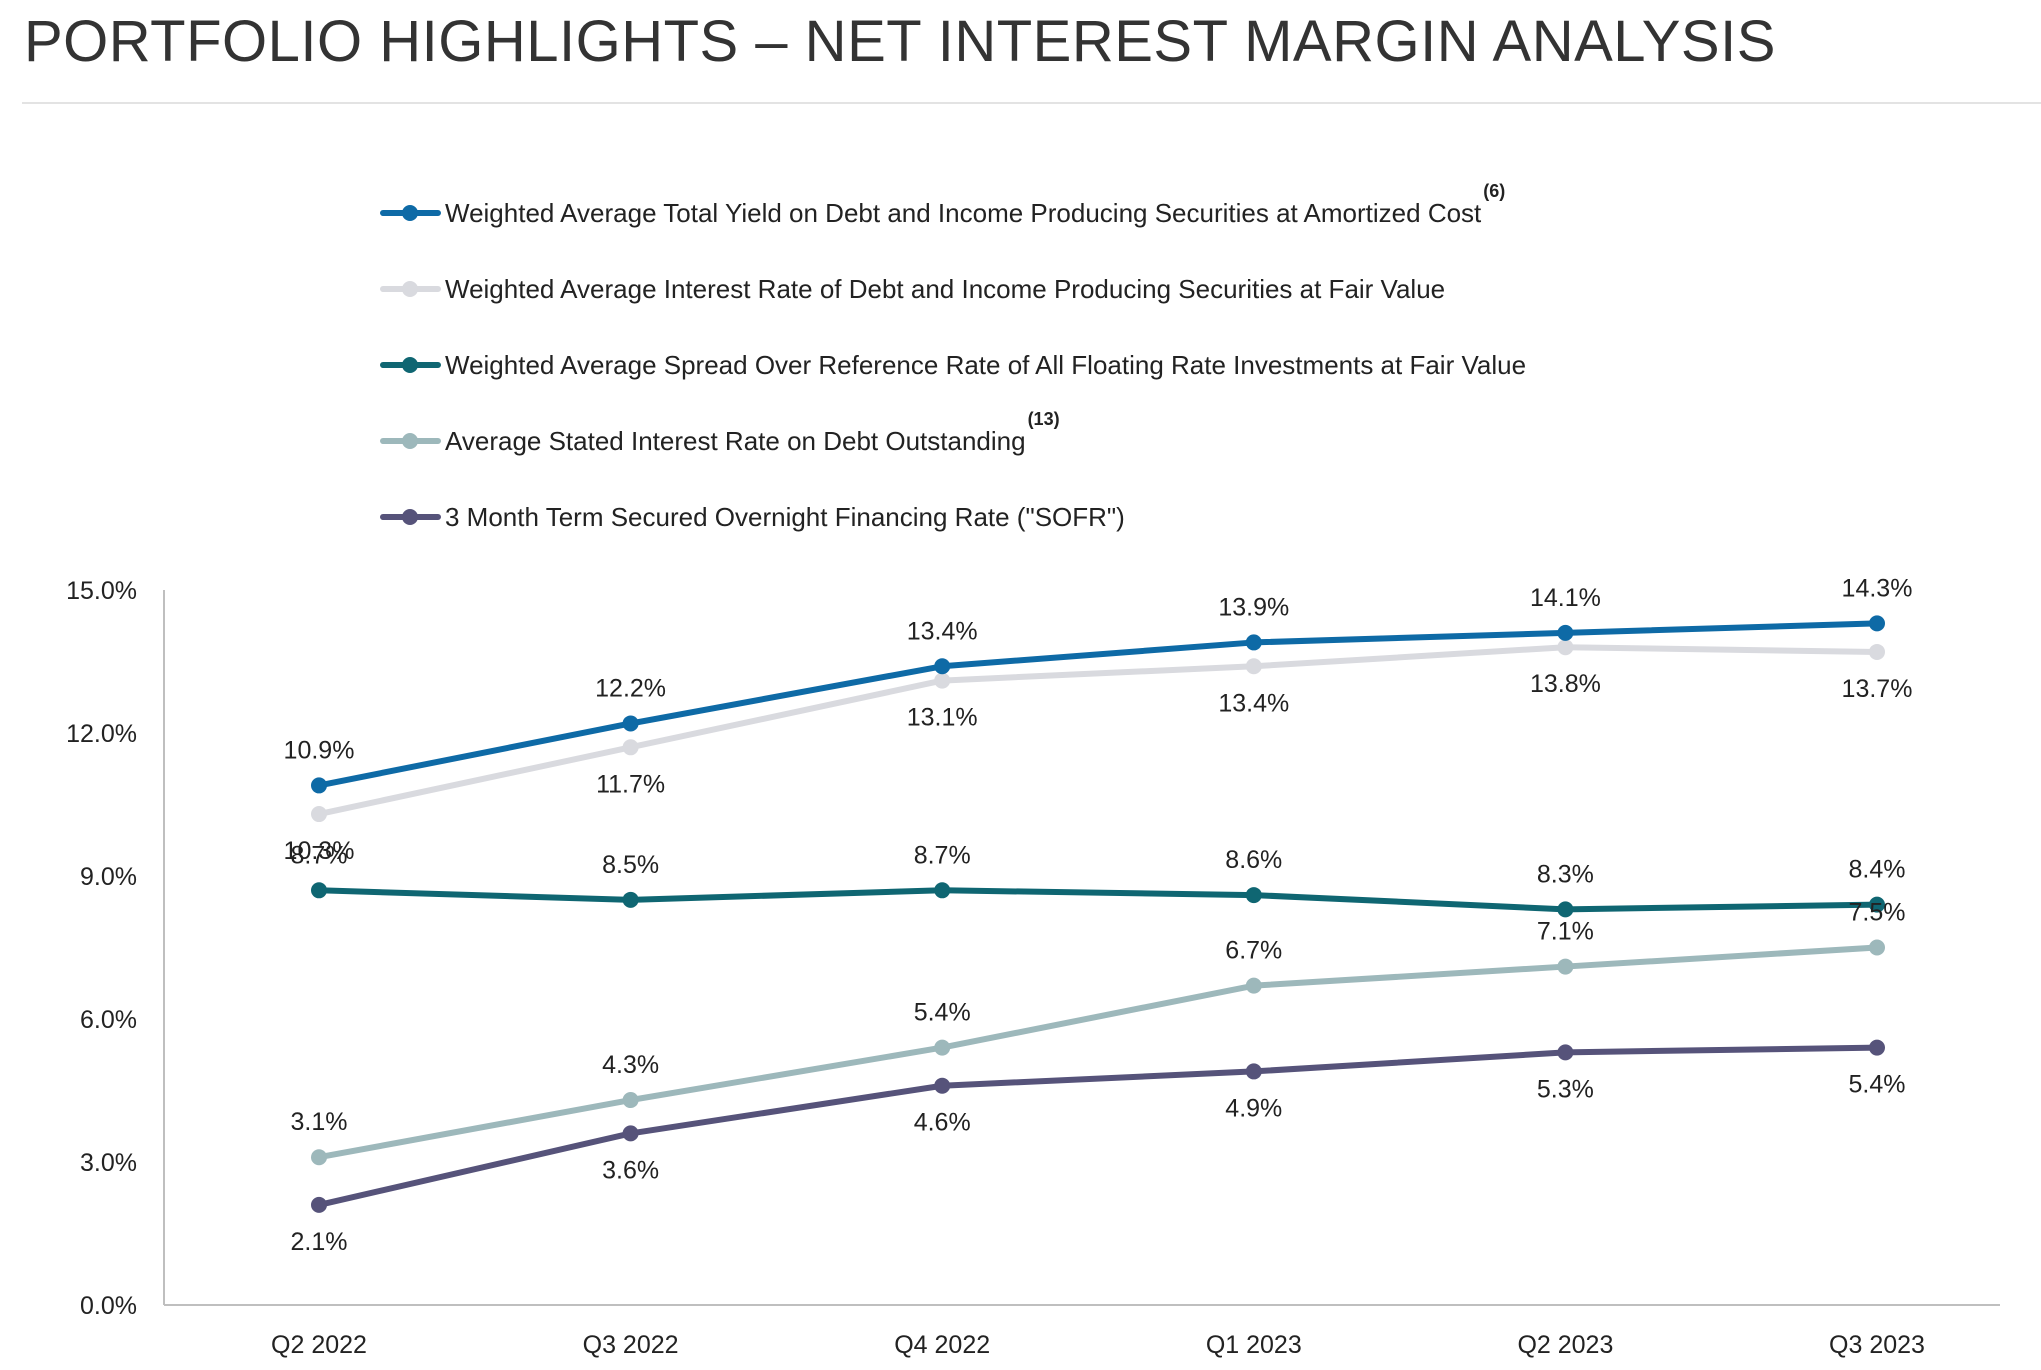  I want to click on data-label: 7.1%, so click(1565, 932).